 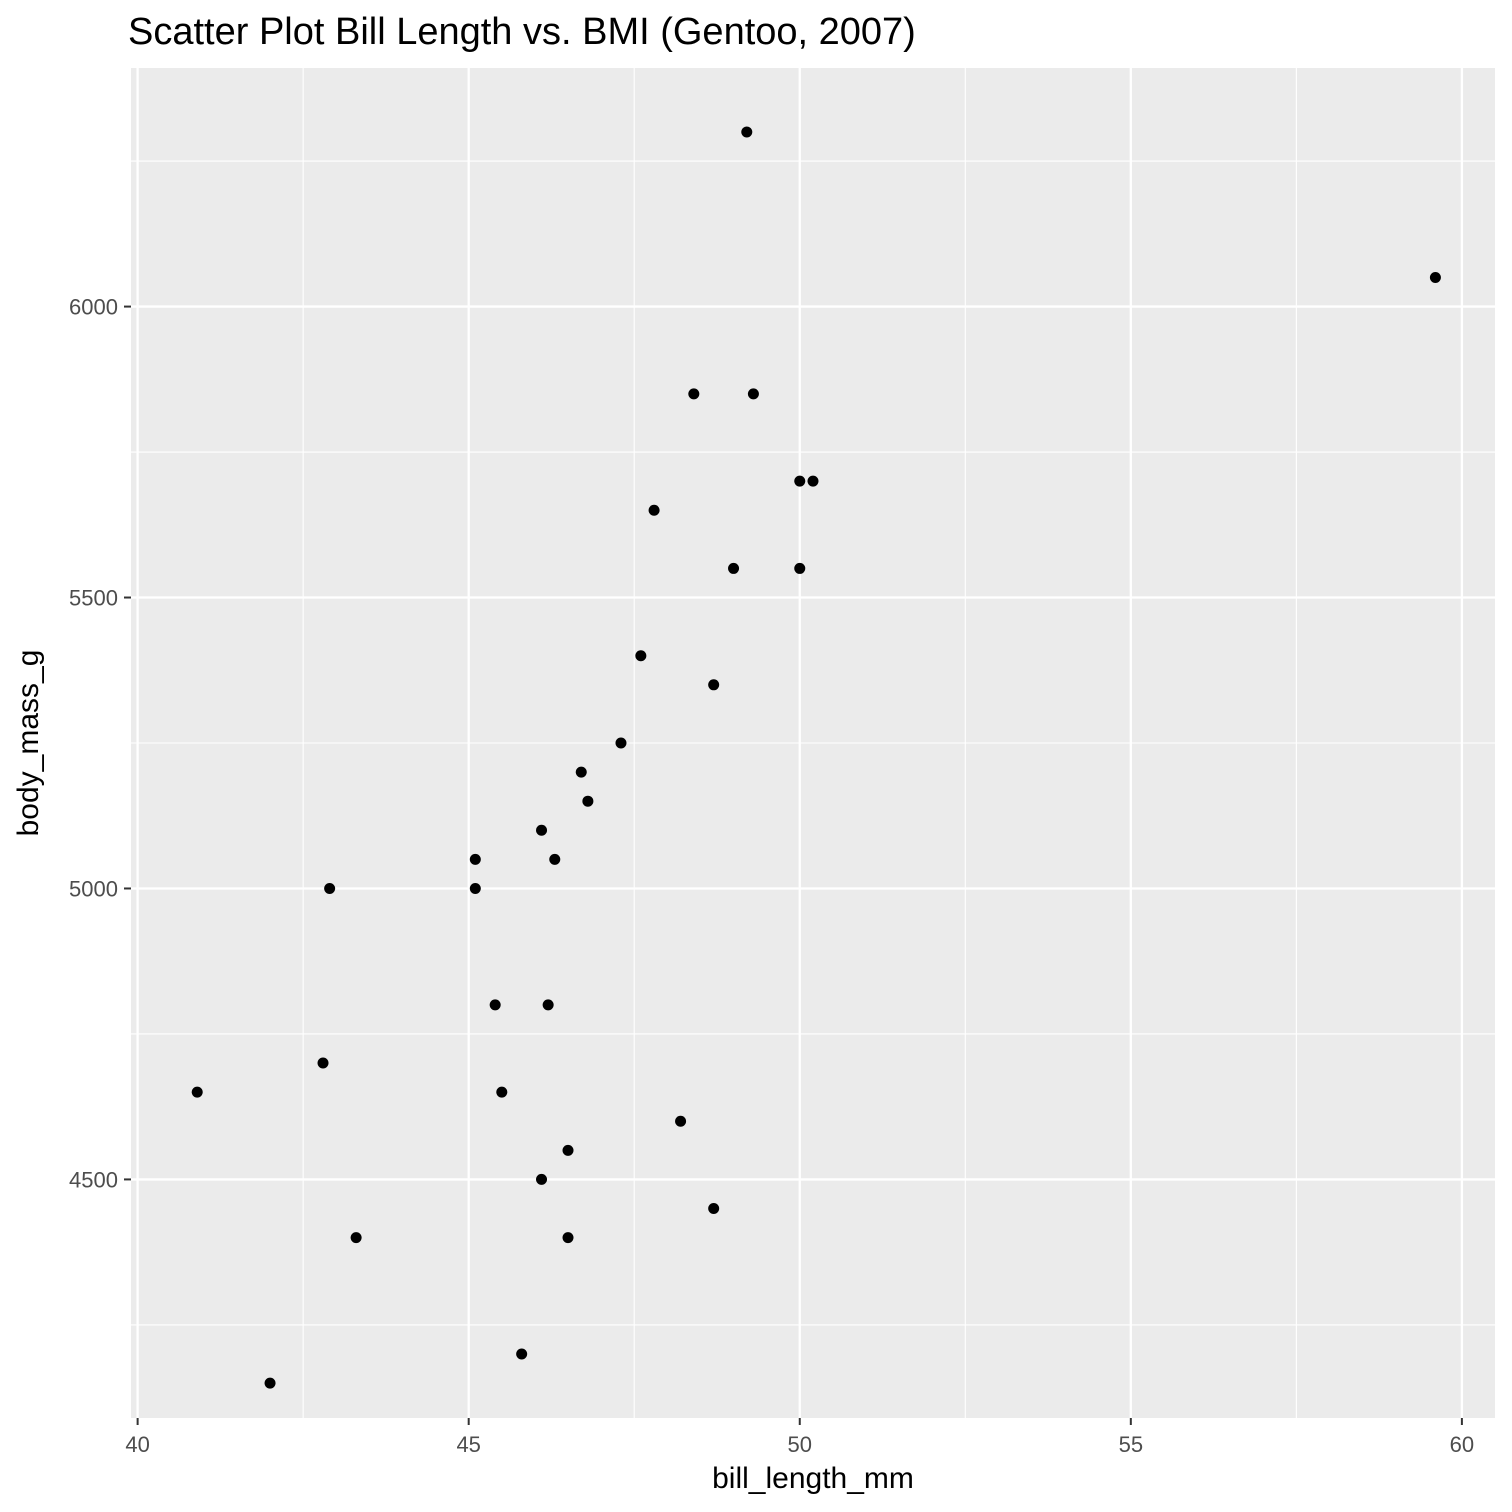 What do you see at coordinates (100, 743) in the screenshot?
I see `y-axis: 4500 5000 5500 6000` at bounding box center [100, 743].